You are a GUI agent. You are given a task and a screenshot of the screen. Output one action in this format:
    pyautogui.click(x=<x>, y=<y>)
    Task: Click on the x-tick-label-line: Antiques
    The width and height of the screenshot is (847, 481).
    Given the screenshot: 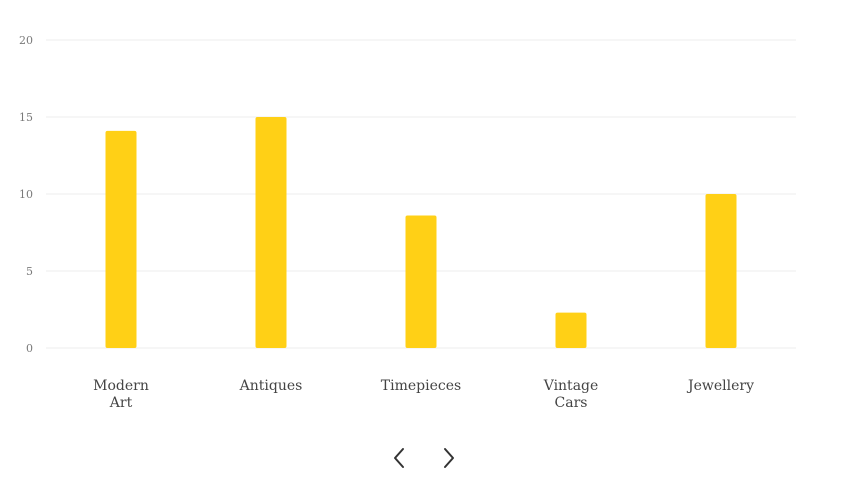 What is the action you would take?
    pyautogui.click(x=271, y=386)
    